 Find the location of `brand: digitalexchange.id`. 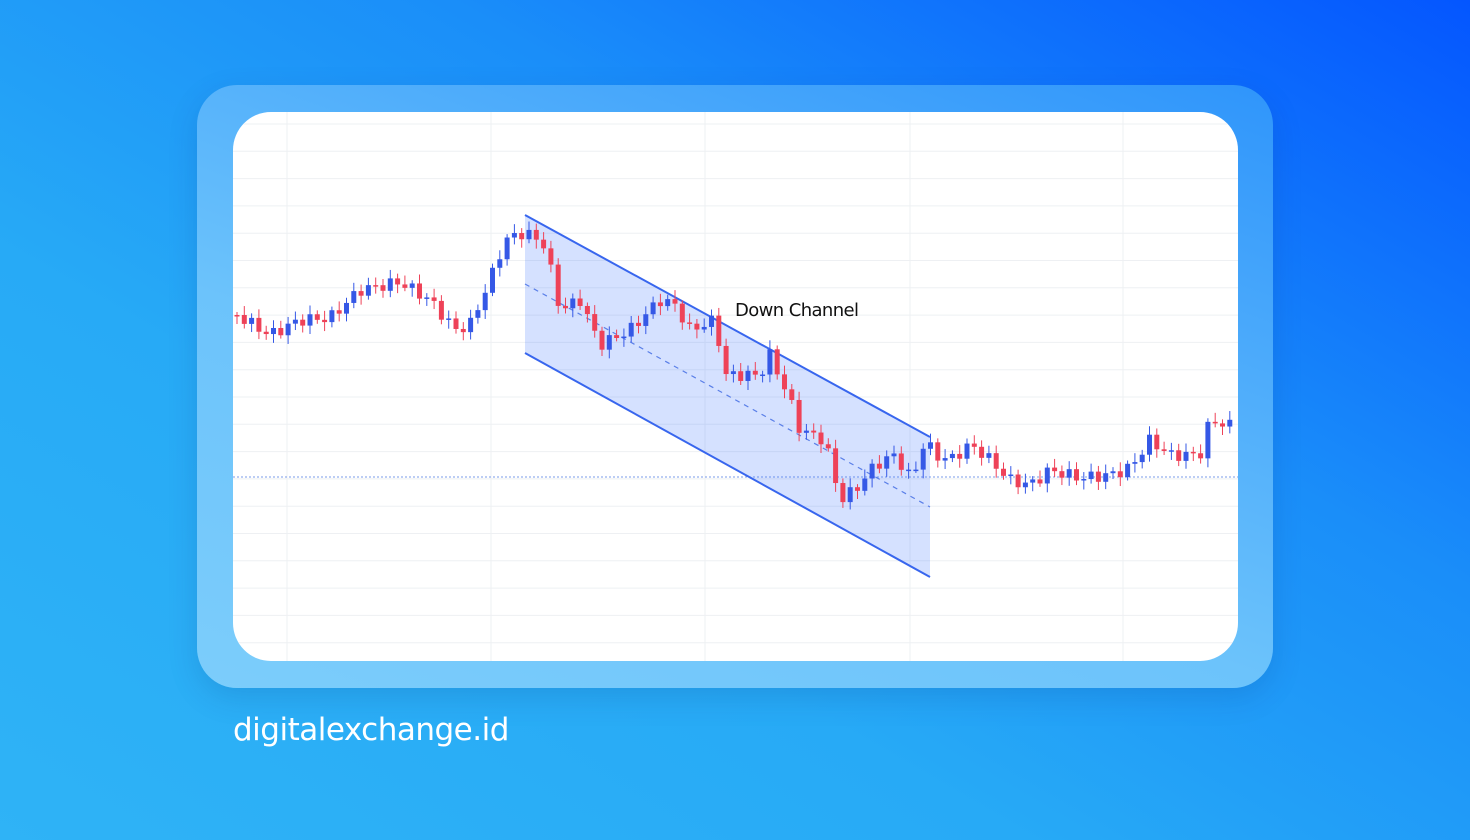

brand: digitalexchange.id is located at coordinates (371, 730).